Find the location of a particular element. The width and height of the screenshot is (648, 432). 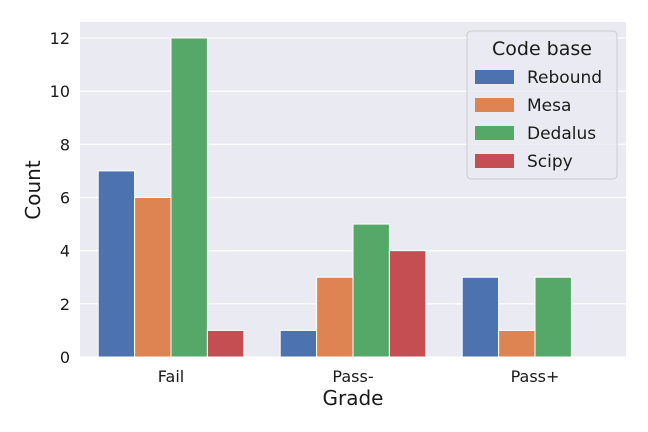

y-tick-labels: 0 2 4 6 8 10 12 is located at coordinates (60, 198).